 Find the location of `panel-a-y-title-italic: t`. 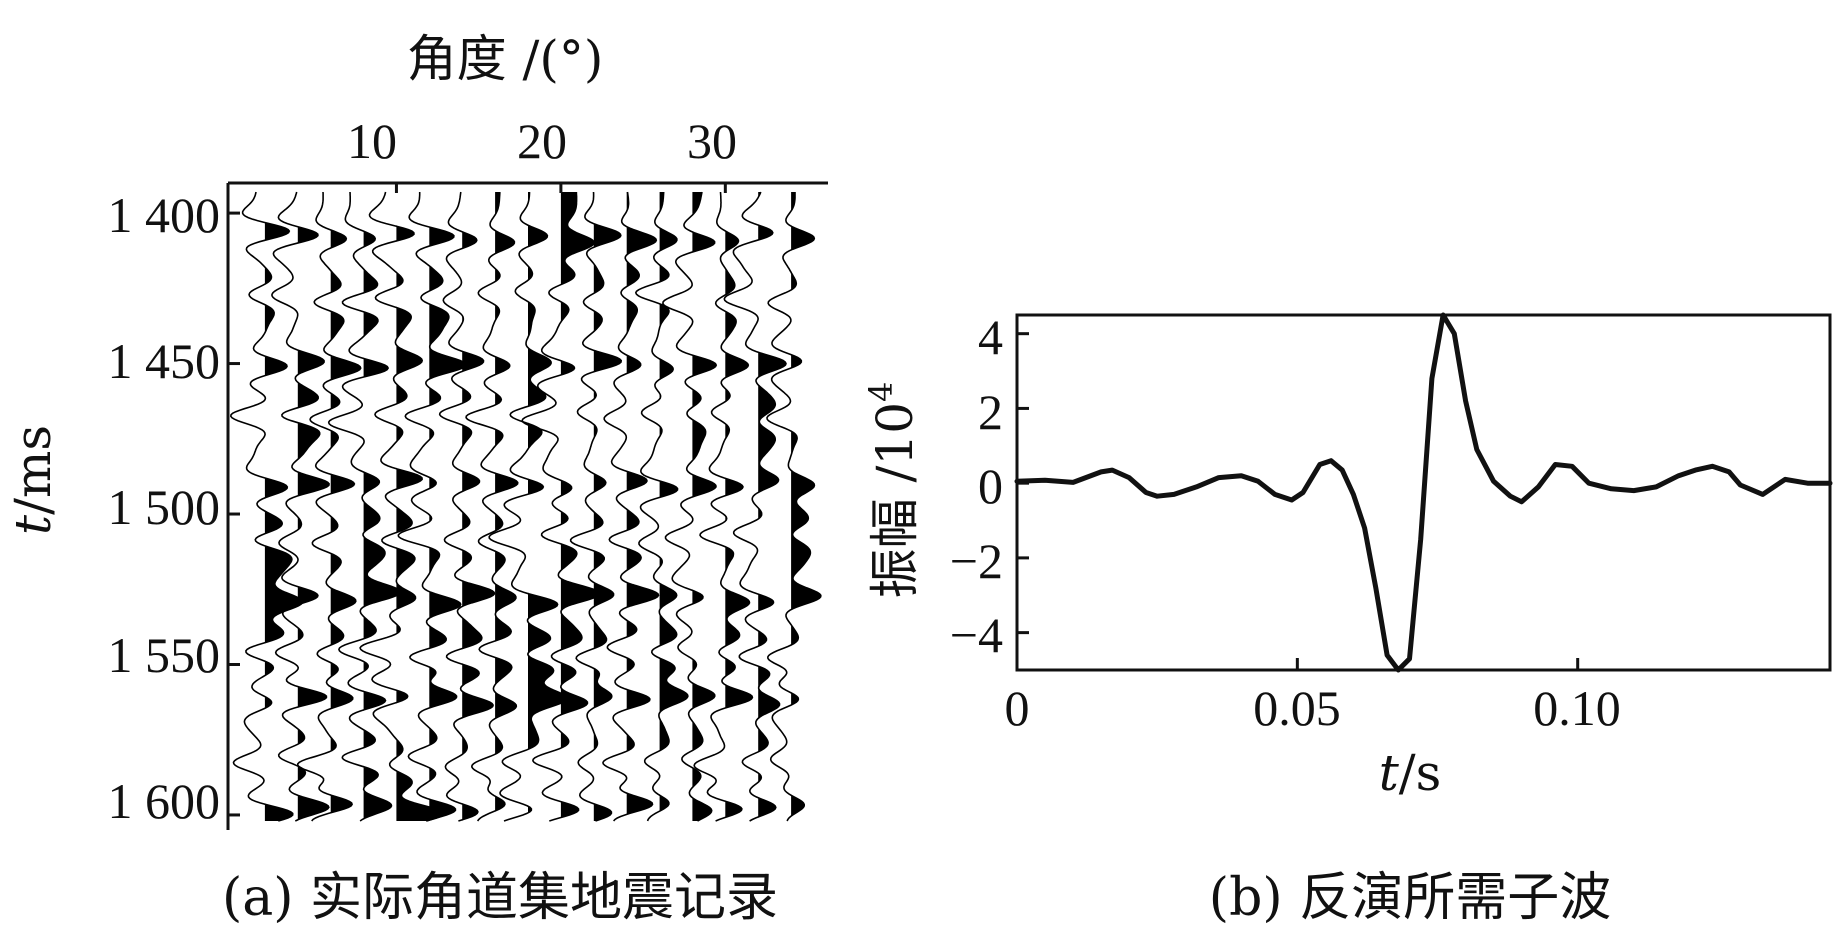

panel-a-y-title-italic: t is located at coordinates (33, 524).